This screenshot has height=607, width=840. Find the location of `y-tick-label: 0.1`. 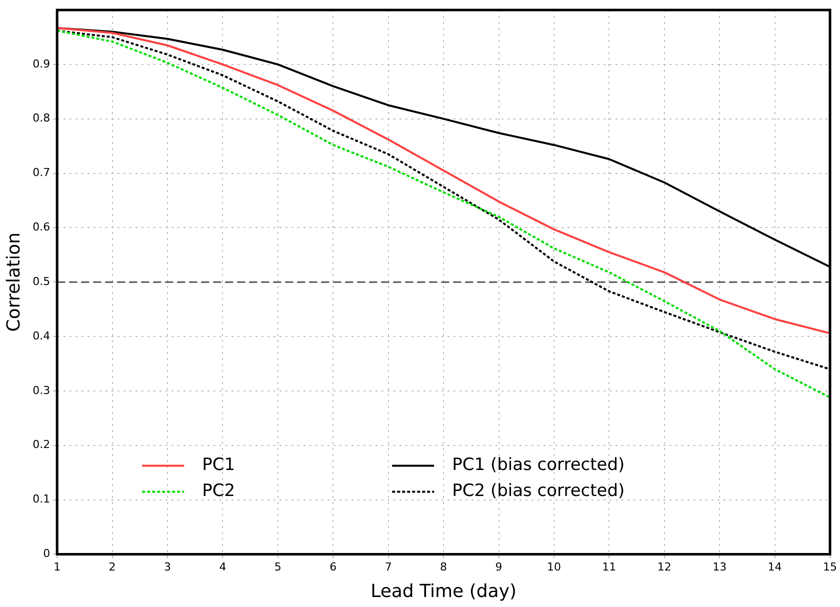

y-tick-label: 0.1 is located at coordinates (41, 499).